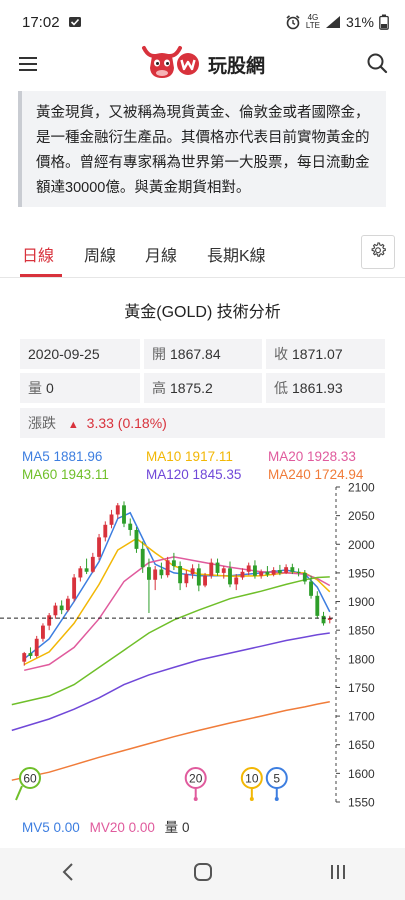 The width and height of the screenshot is (405, 900). What do you see at coordinates (38, 256) in the screenshot?
I see `tab-daily: 日線` at bounding box center [38, 256].